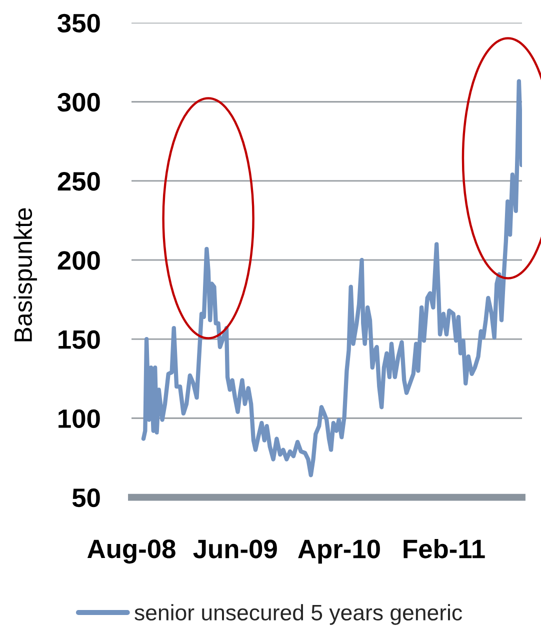 This screenshot has height=631, width=541. Describe the element at coordinates (25, 275) in the screenshot. I see `y-axis-title: Basispunkte` at that location.